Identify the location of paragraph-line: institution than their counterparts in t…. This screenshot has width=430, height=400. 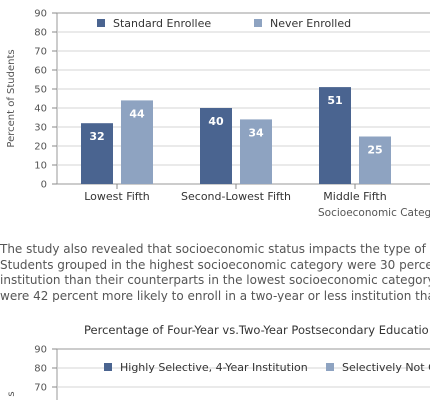
(215, 280).